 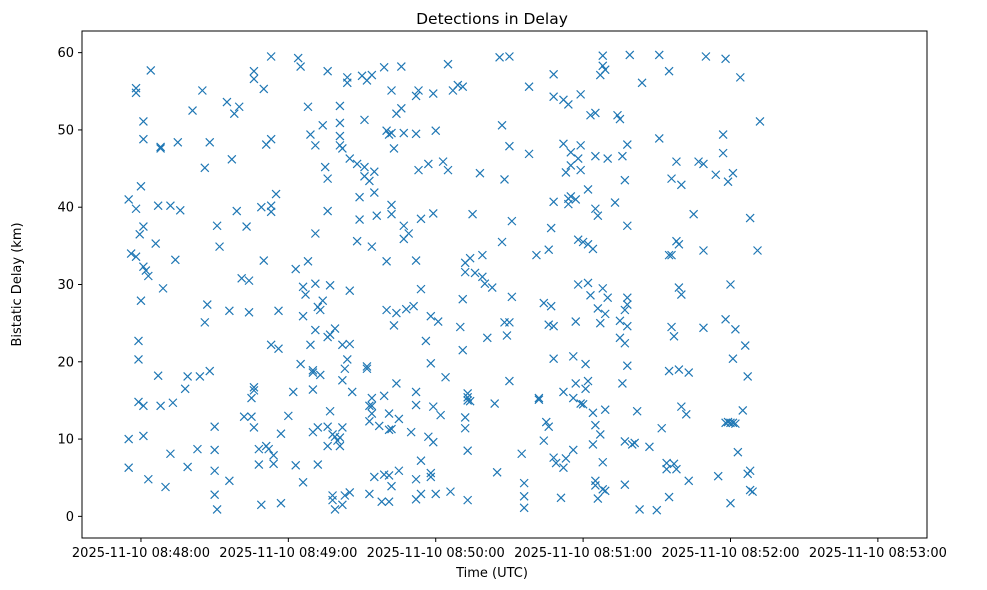 What do you see at coordinates (65, 130) in the screenshot?
I see `y-tick-label: 50` at bounding box center [65, 130].